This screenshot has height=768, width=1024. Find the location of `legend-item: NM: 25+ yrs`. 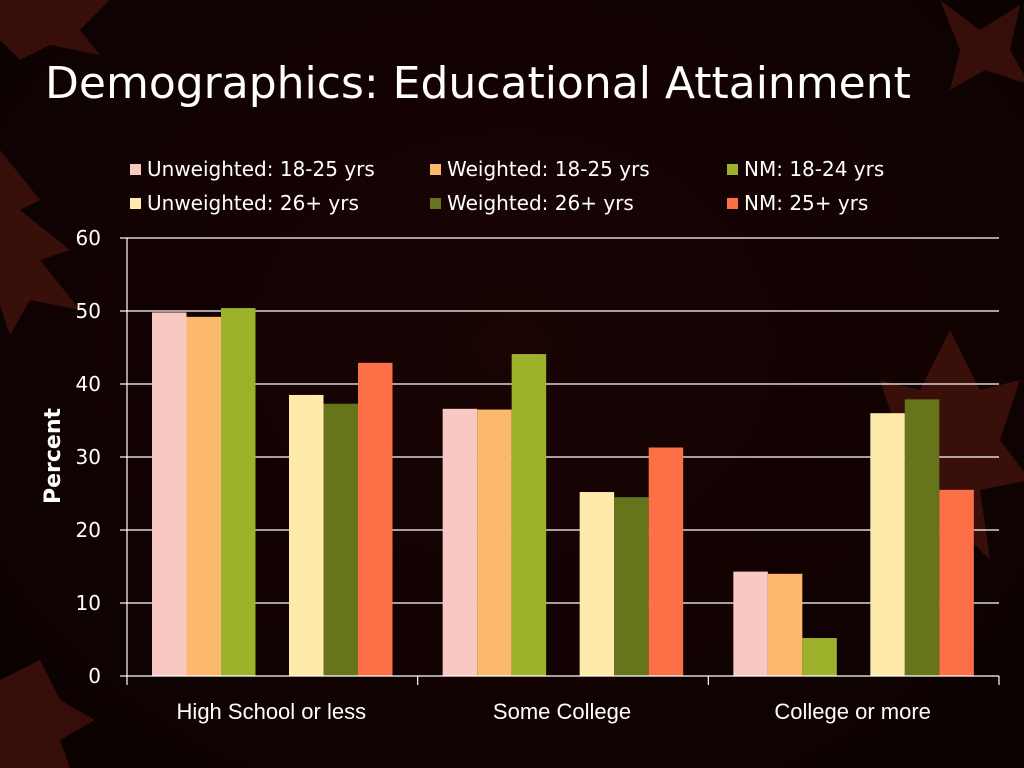

legend-item: NM: 25+ yrs is located at coordinates (827, 203).